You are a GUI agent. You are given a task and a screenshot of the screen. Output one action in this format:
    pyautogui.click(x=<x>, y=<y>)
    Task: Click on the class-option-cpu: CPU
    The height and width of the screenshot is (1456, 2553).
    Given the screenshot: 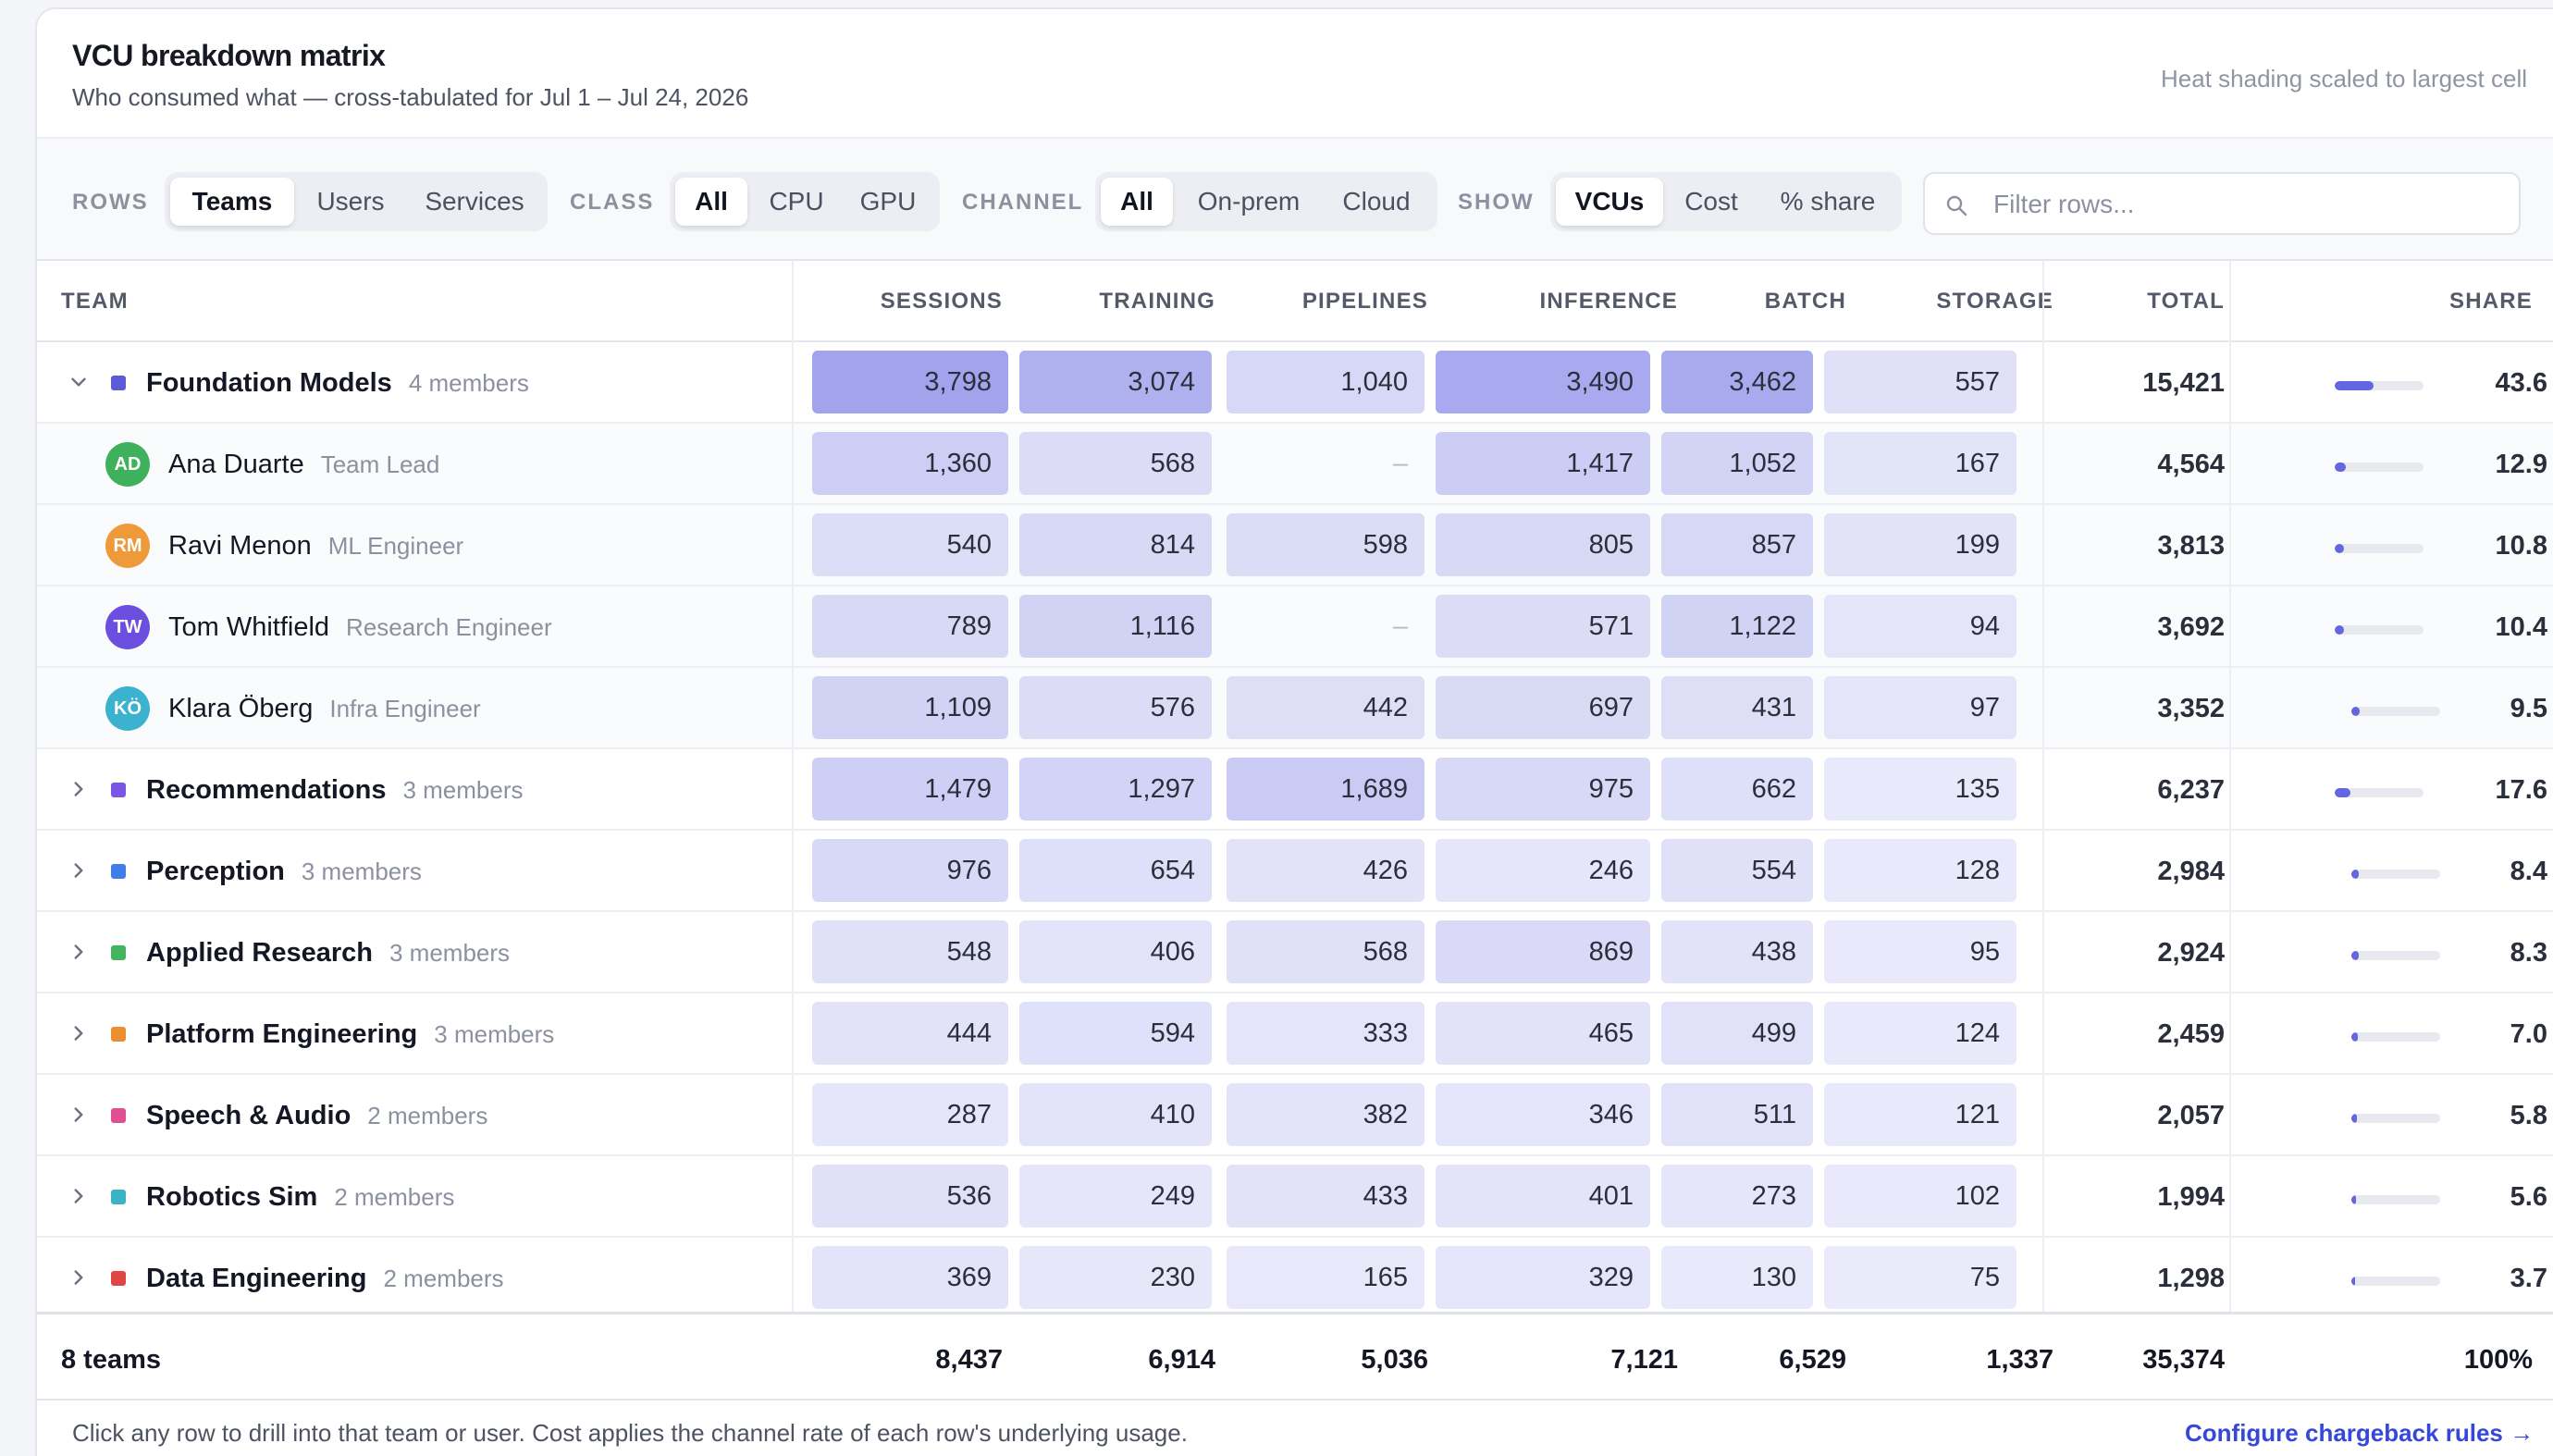 What is the action you would take?
    pyautogui.click(x=797, y=201)
    